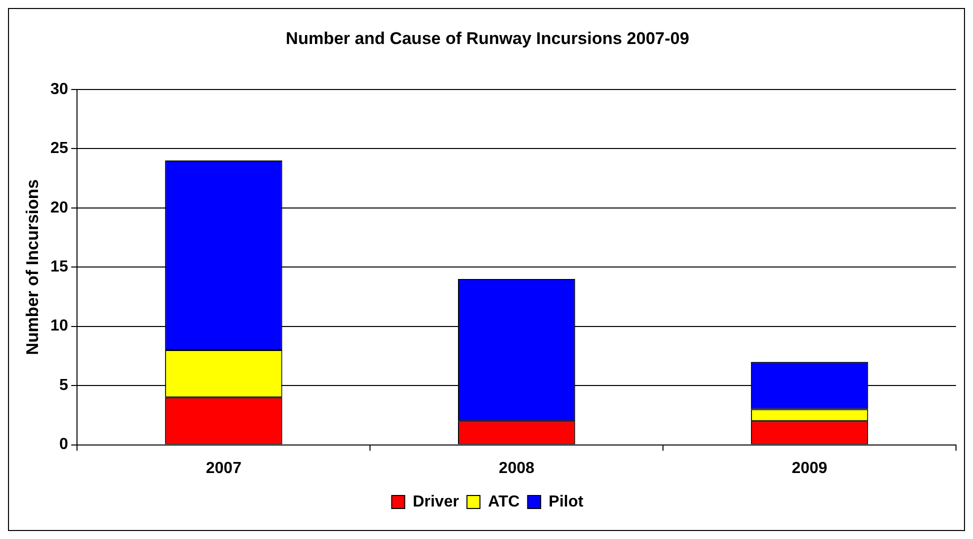 This screenshot has width=973, height=539. What do you see at coordinates (63, 445) in the screenshot?
I see `y-tick-label: 0` at bounding box center [63, 445].